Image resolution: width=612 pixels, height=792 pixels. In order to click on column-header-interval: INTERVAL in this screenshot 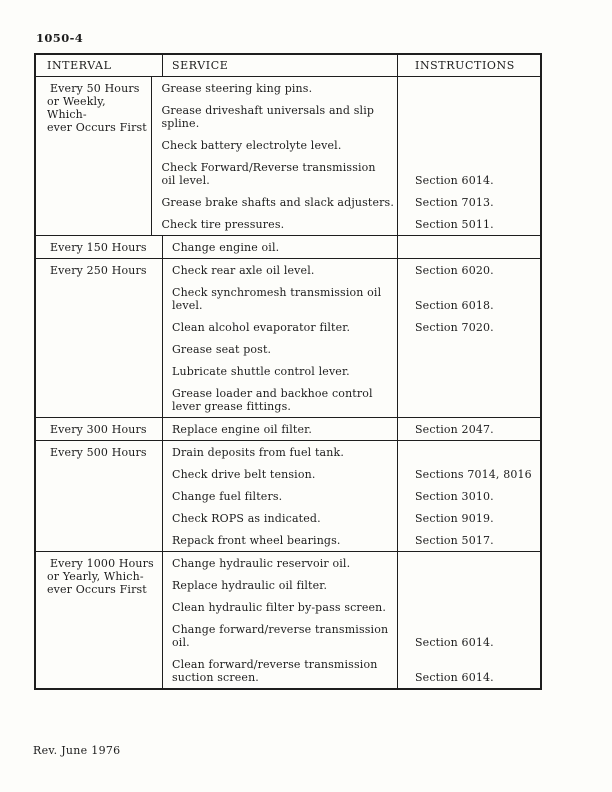, I will do `click(79, 65)`.